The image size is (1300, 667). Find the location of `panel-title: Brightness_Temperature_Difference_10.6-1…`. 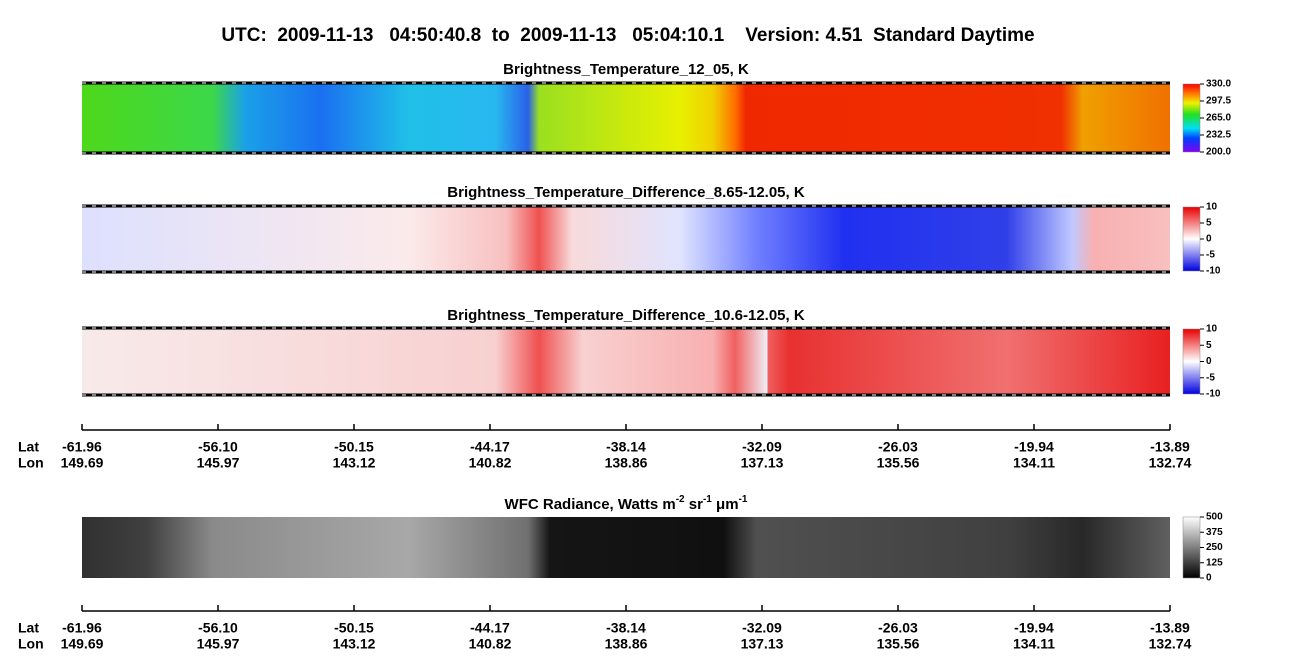

panel-title: Brightness_Temperature_Difference_10.6-1… is located at coordinates (626, 315).